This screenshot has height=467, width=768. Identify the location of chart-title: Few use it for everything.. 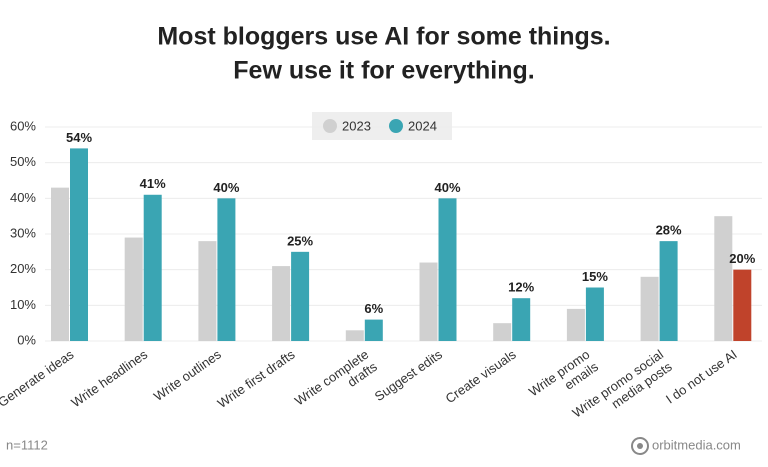
(383, 71).